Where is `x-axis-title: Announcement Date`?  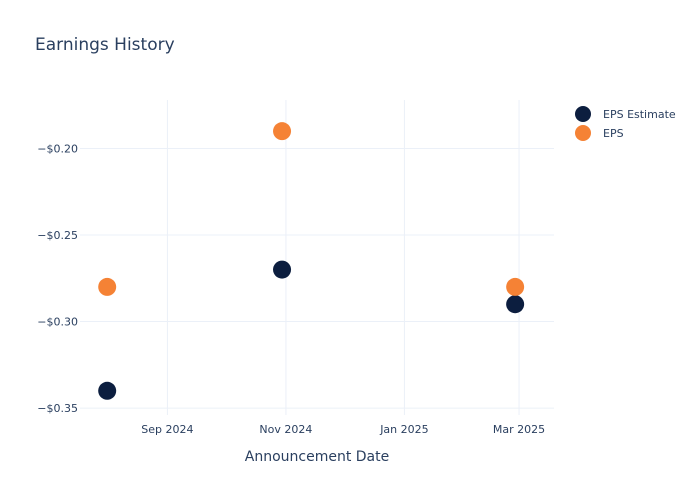 x-axis-title: Announcement Date is located at coordinates (317, 457).